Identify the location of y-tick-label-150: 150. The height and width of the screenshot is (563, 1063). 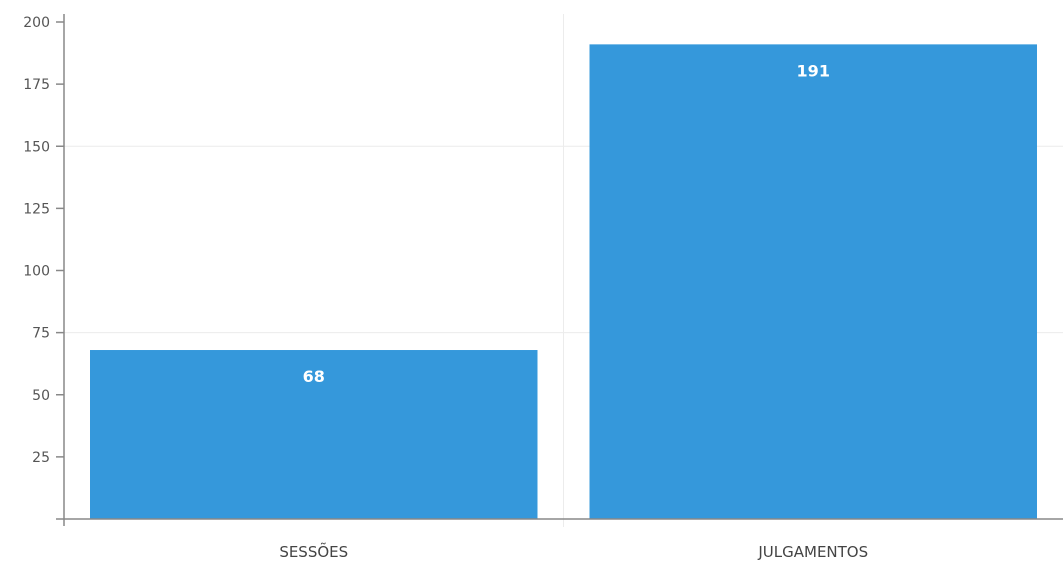
(36, 147).